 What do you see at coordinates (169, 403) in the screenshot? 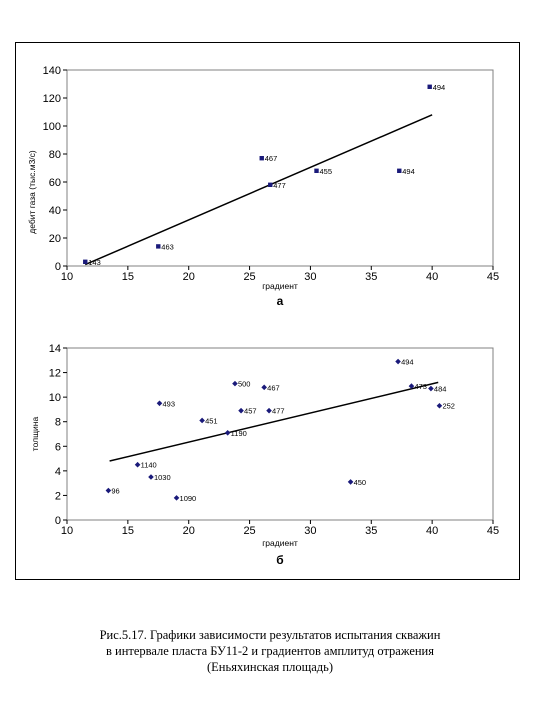
I see `point-label: 493` at bounding box center [169, 403].